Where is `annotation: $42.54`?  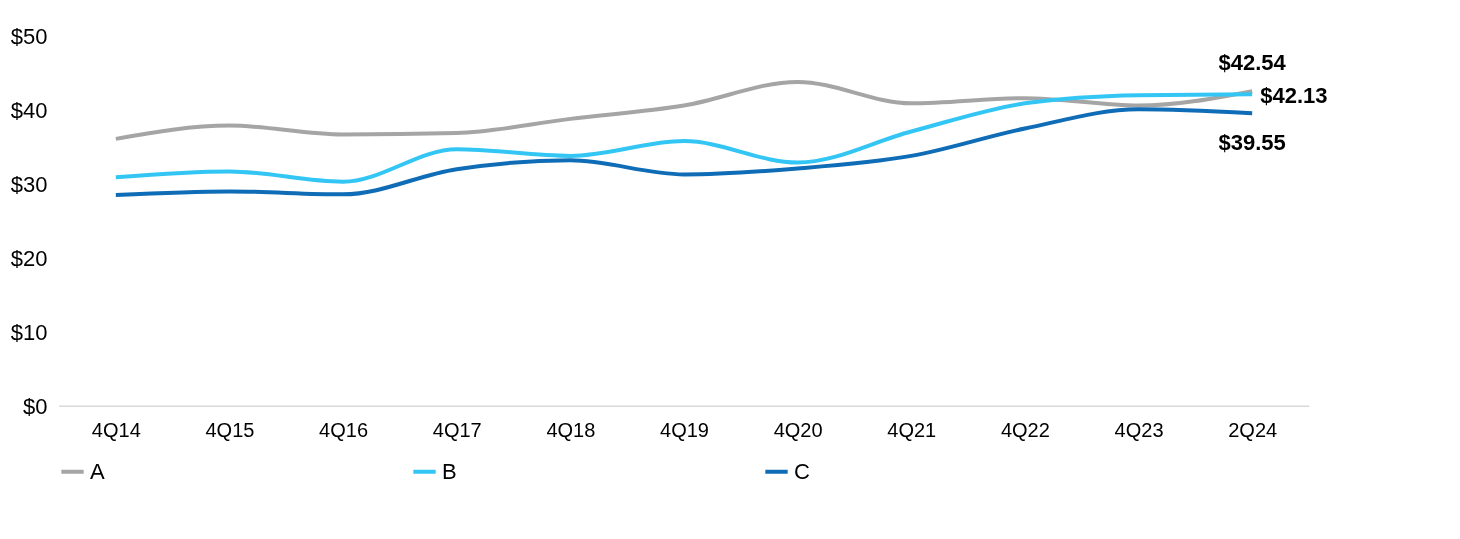
annotation: $42.54 is located at coordinates (1252, 63).